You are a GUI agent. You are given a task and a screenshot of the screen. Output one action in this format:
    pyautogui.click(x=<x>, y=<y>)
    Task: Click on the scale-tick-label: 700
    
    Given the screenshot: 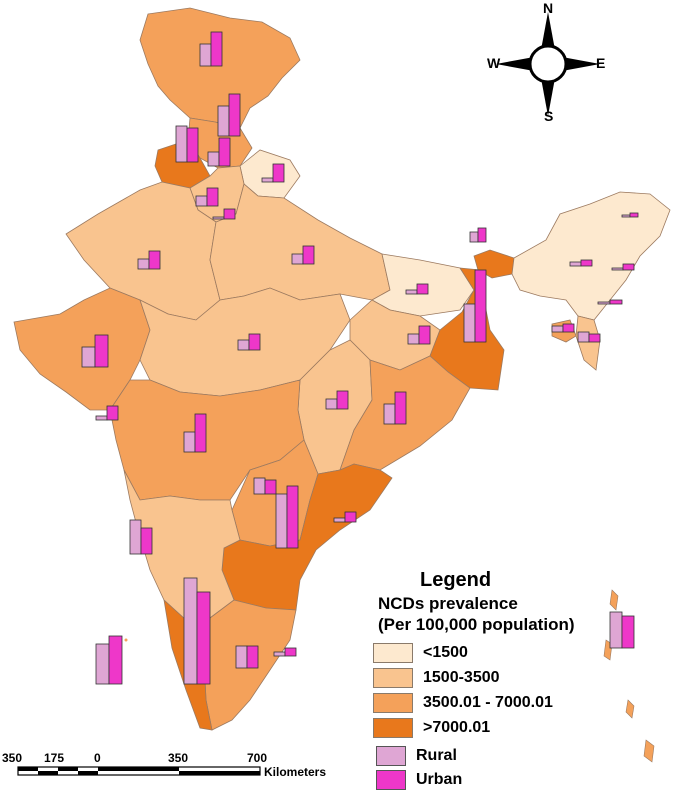 What is the action you would take?
    pyautogui.click(x=257, y=758)
    